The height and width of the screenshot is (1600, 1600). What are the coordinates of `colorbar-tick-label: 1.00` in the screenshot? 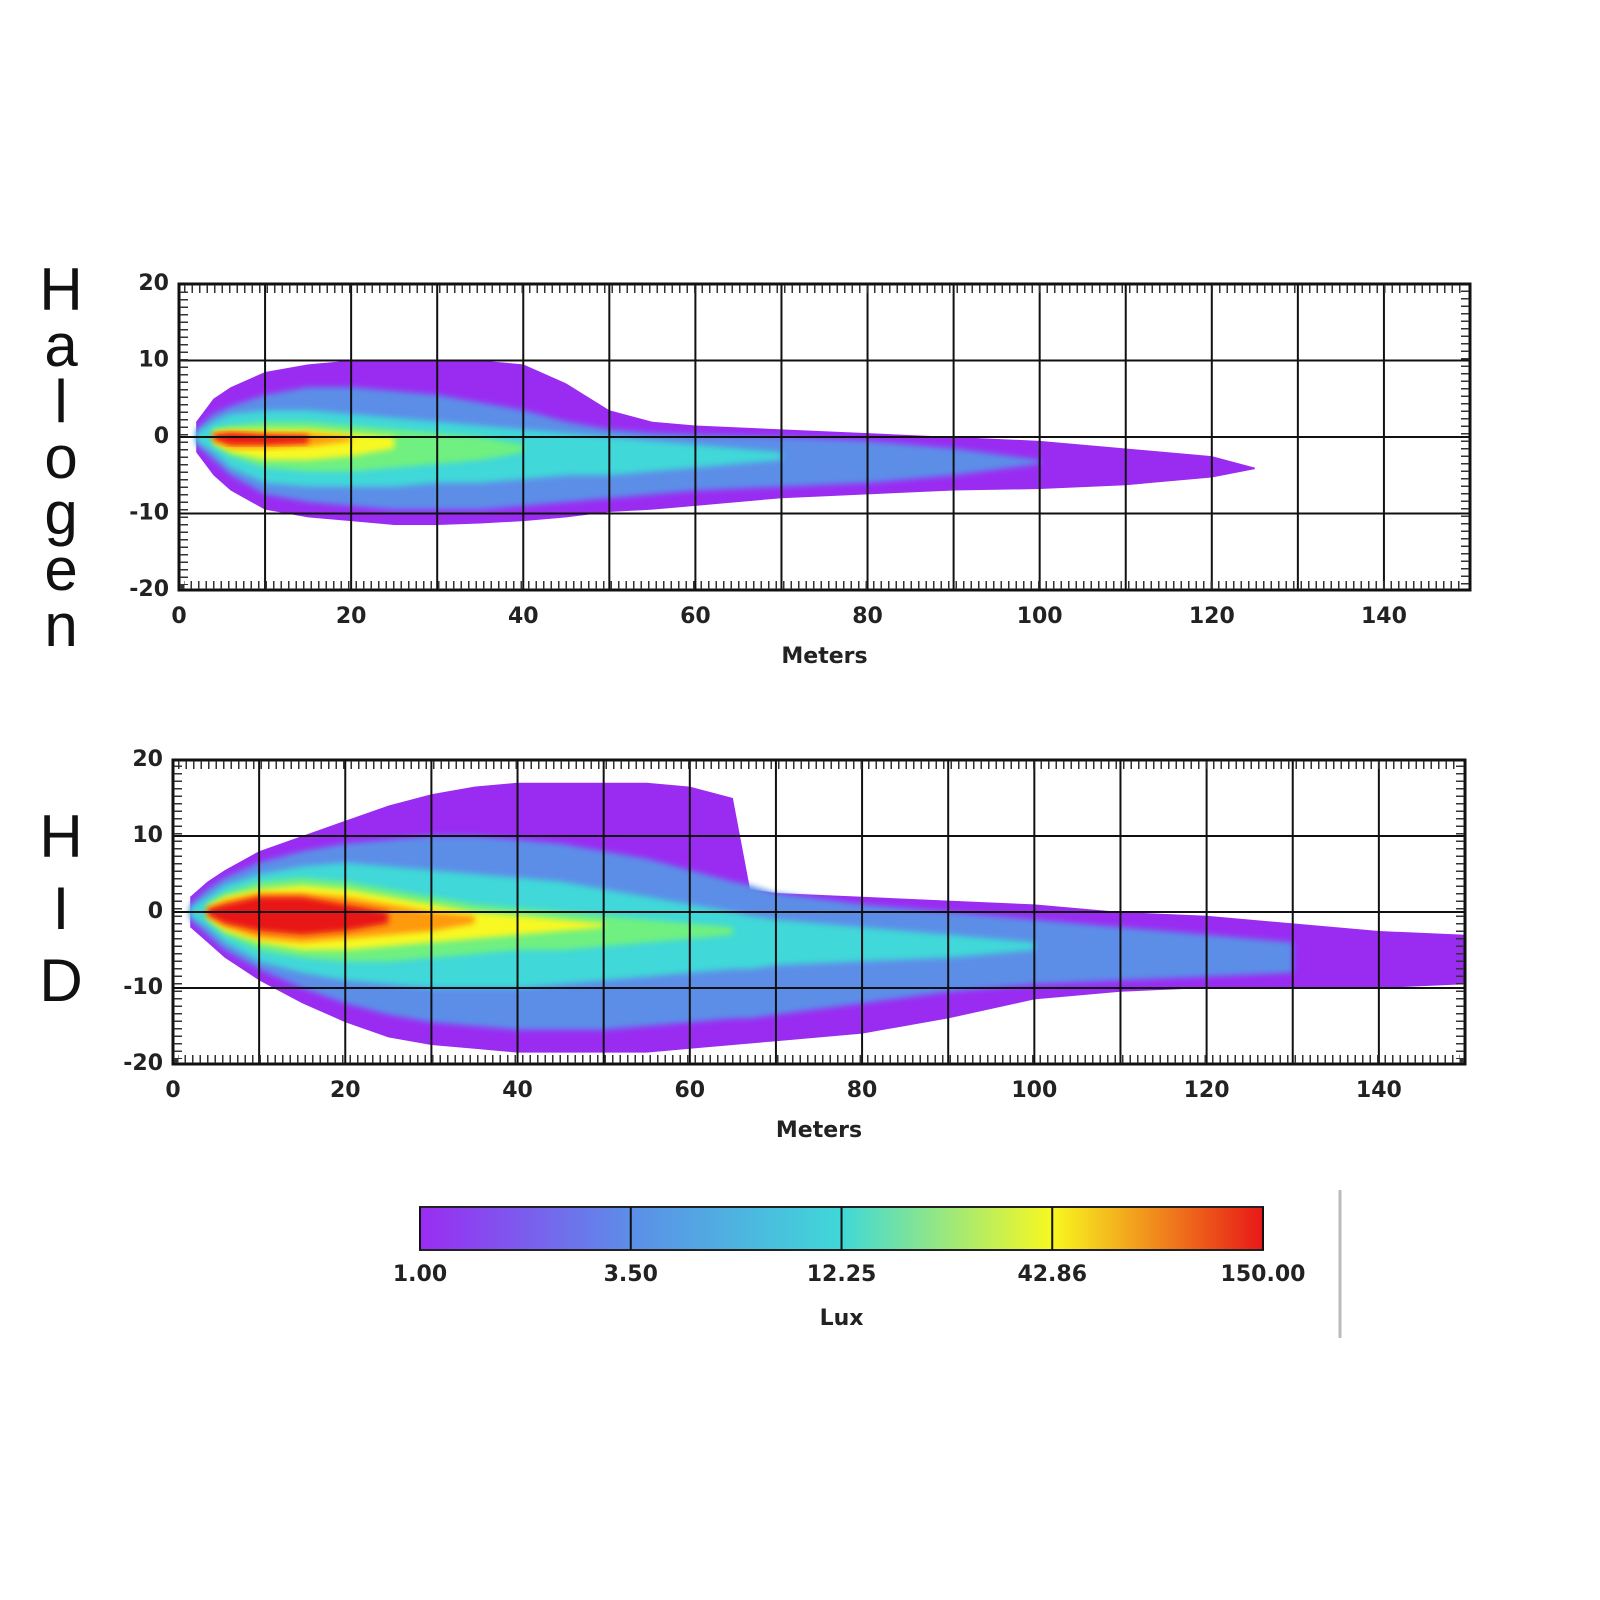 It's located at (420, 1274).